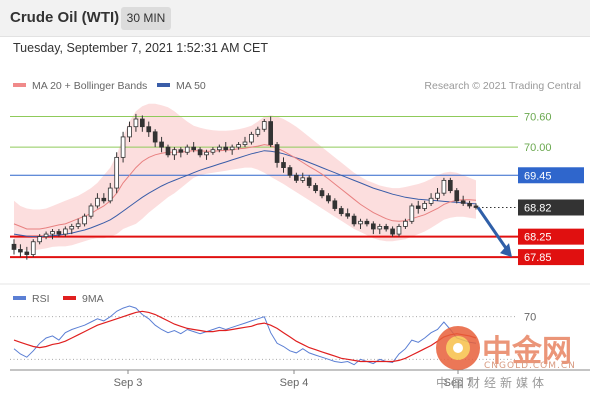  What do you see at coordinates (294, 383) in the screenshot?
I see `x-tick-label: Sep 4` at bounding box center [294, 383].